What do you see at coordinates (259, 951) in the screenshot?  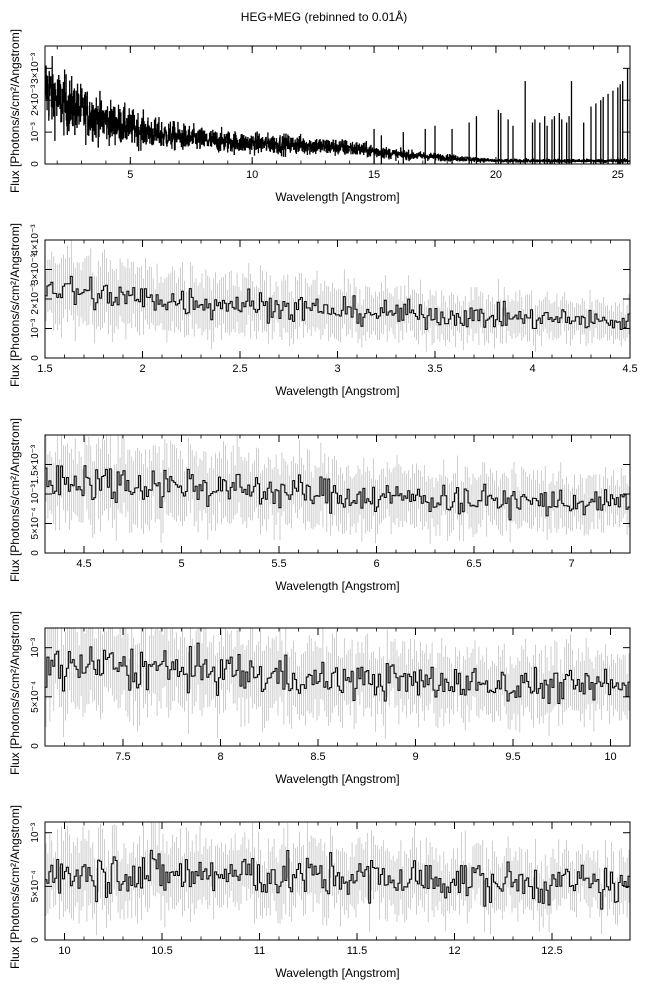 I see `x-tick-label-5-2: 11` at bounding box center [259, 951].